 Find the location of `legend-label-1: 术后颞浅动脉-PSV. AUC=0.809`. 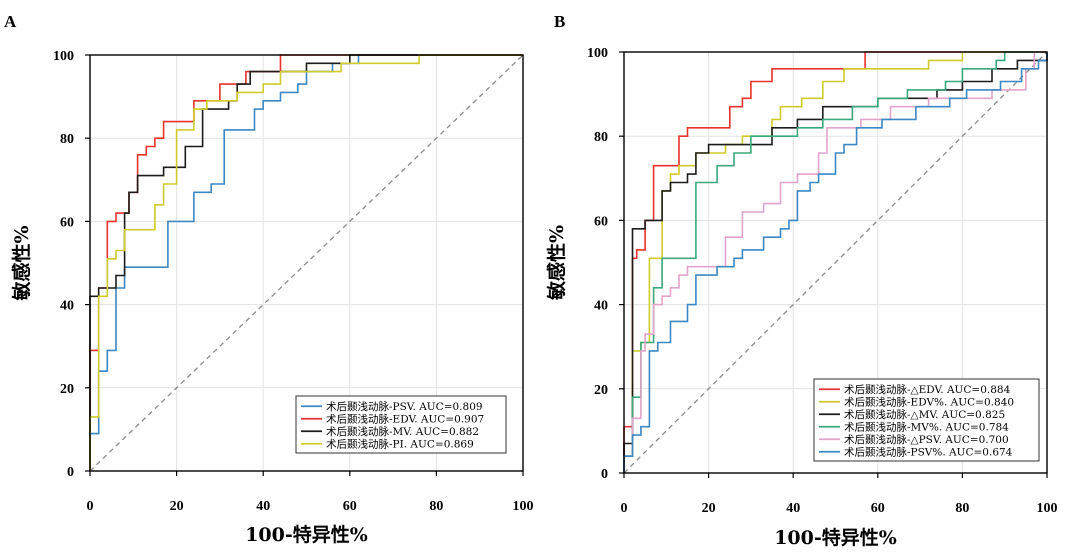

legend-label-1: 术后颞浅动脉-PSV. AUC=0.809 is located at coordinates (404, 406).